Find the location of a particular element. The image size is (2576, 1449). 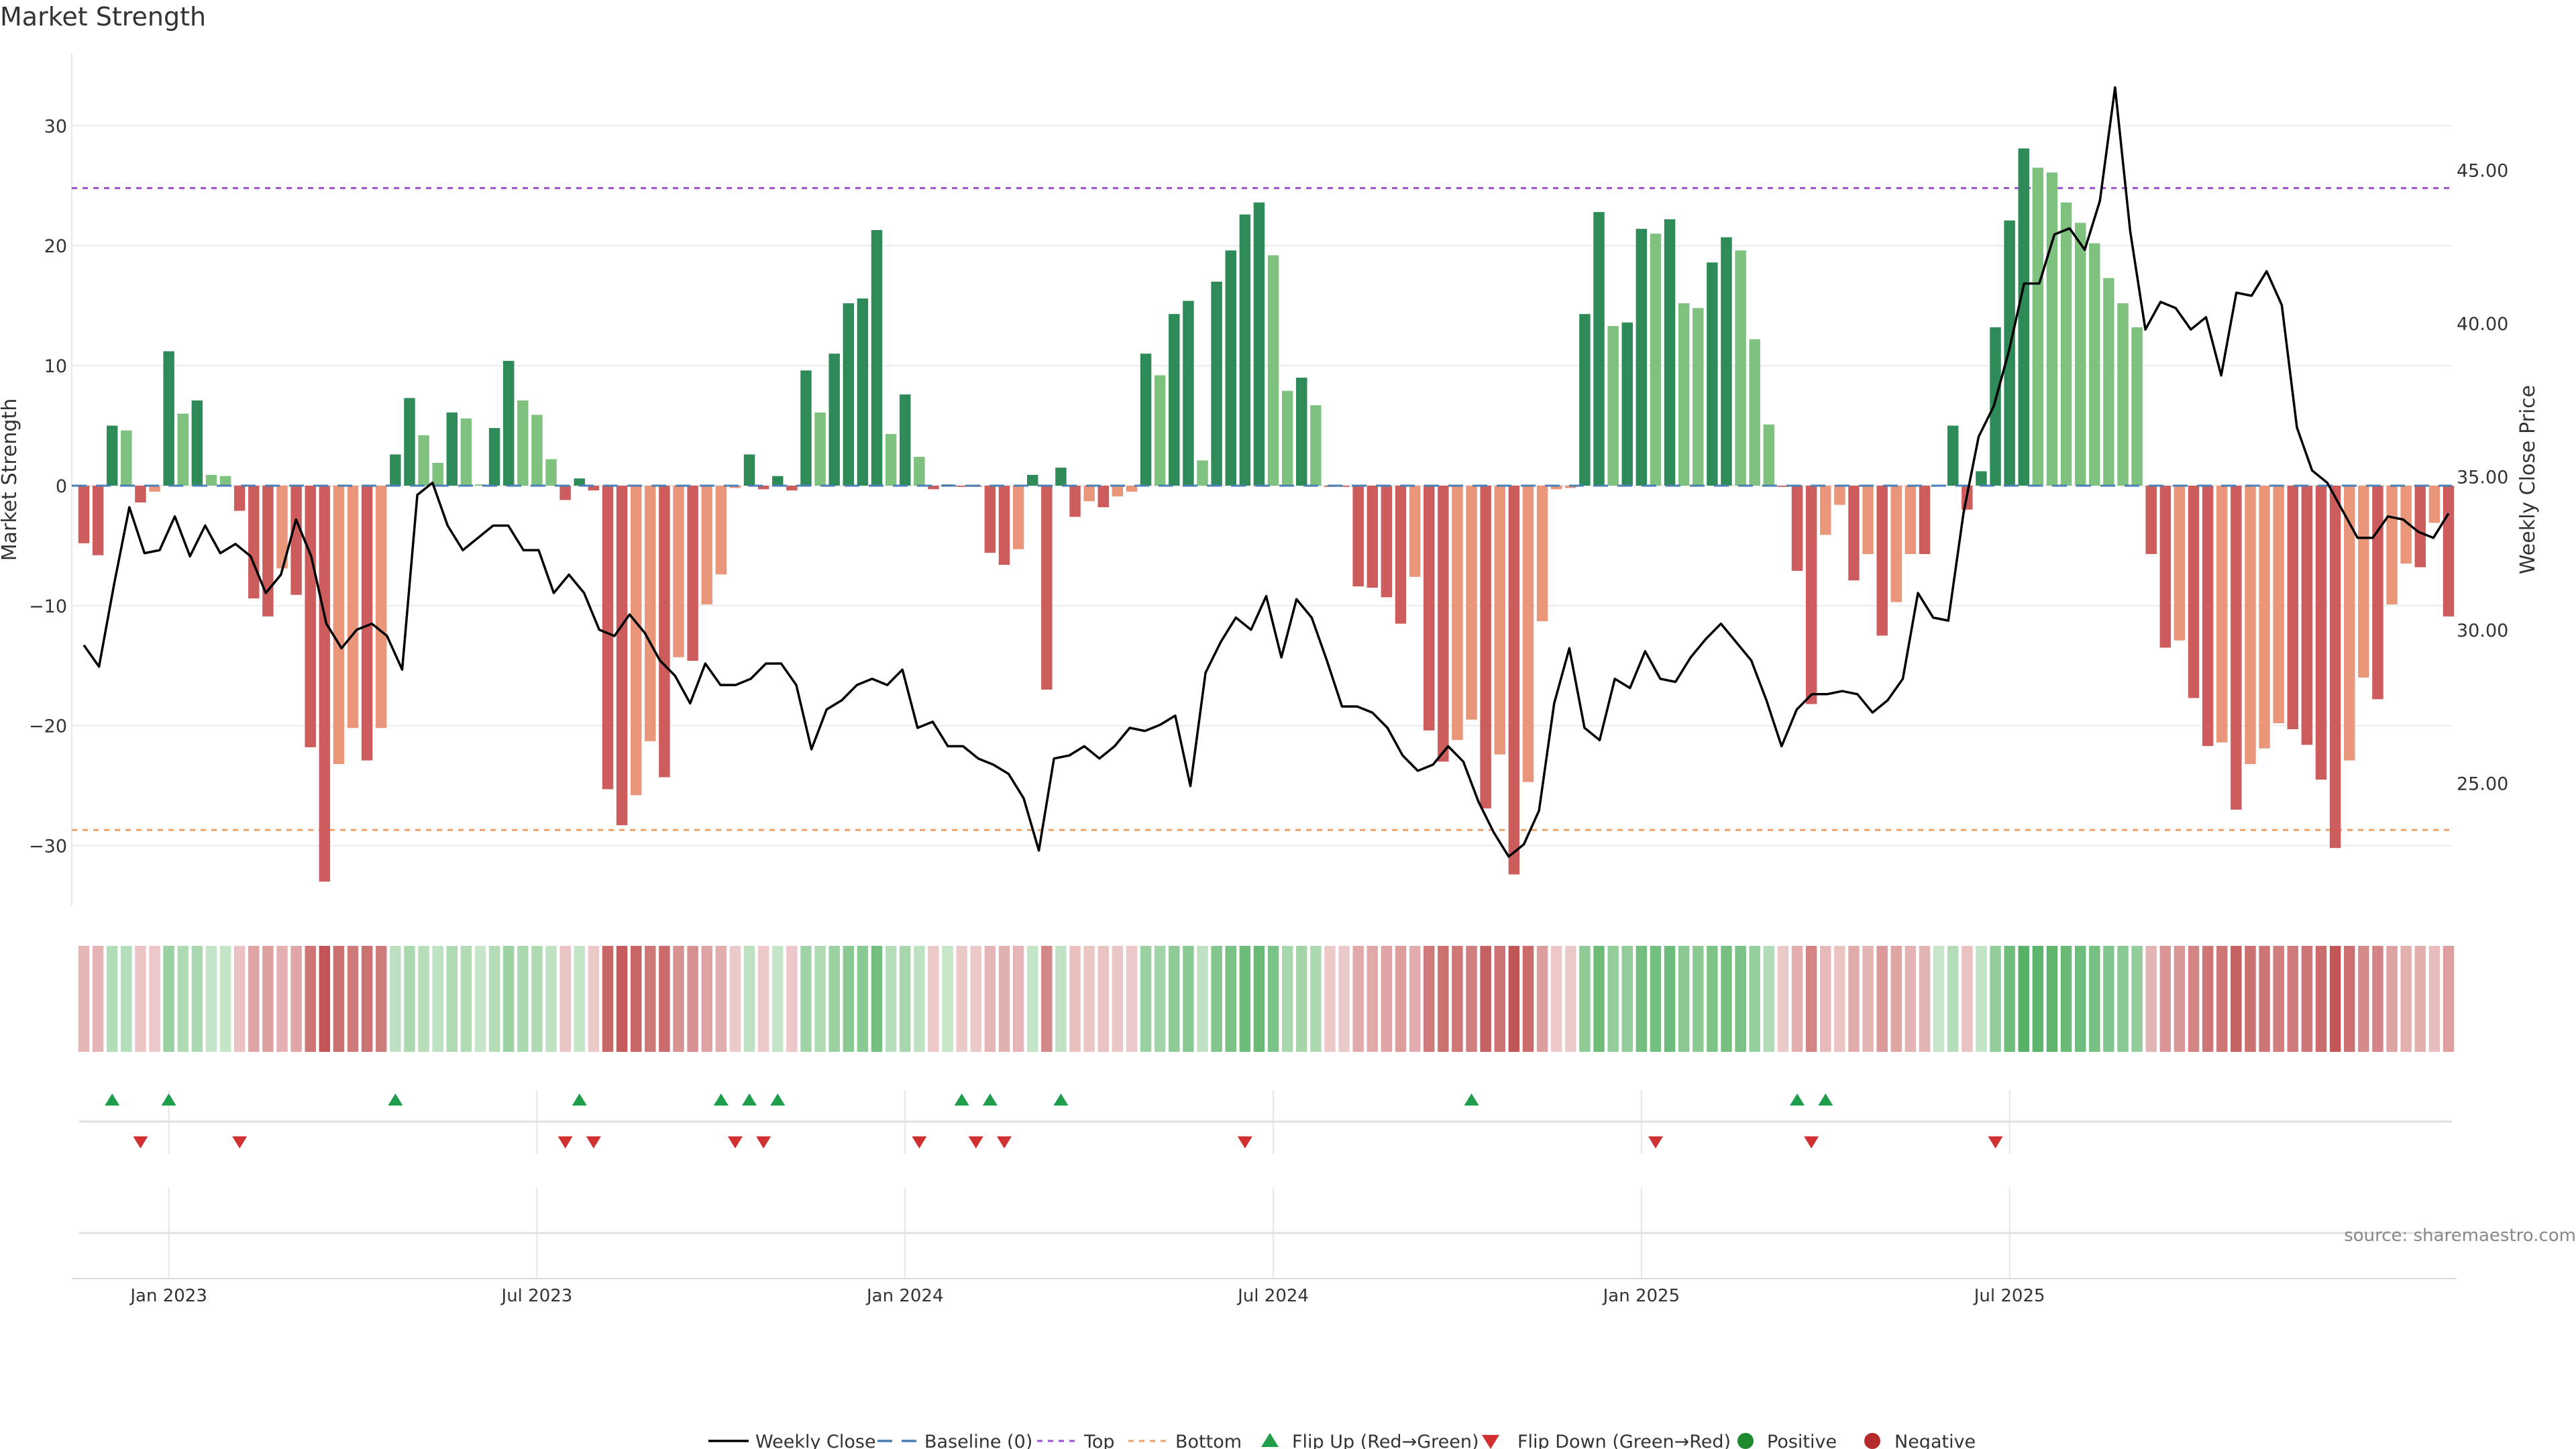

left-tick-label: 10 is located at coordinates (55, 366).